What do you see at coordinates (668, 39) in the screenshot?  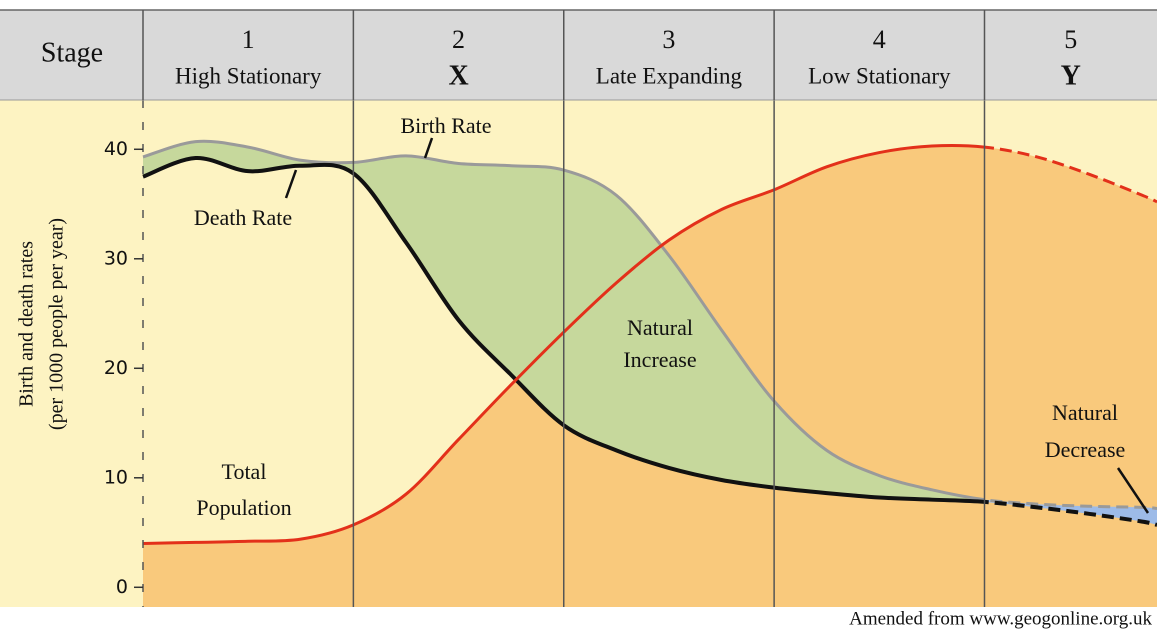 I see `stage-number: 3` at bounding box center [668, 39].